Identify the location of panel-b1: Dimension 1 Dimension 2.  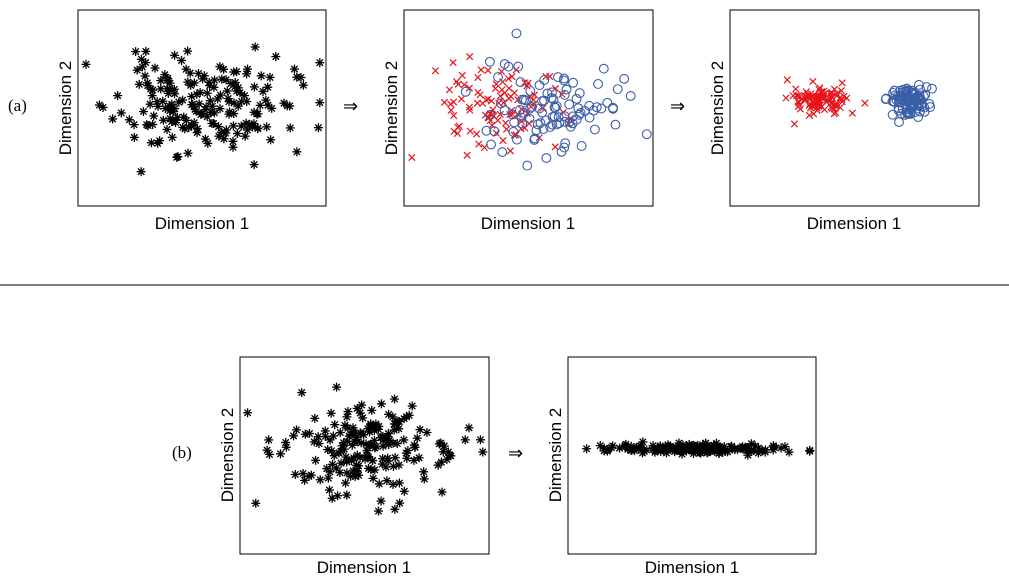
(354, 466).